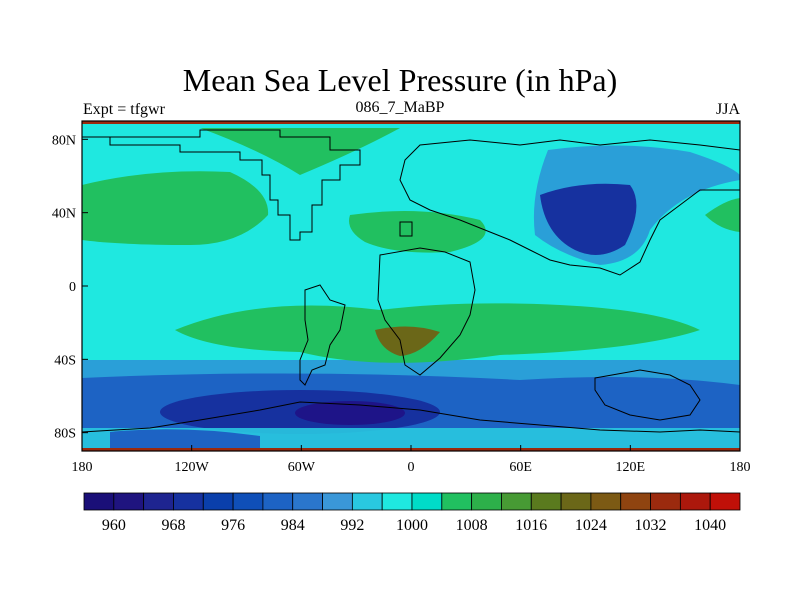 Image resolution: width=800 pixels, height=600 pixels. I want to click on y-tick-label: 80N, so click(64, 140).